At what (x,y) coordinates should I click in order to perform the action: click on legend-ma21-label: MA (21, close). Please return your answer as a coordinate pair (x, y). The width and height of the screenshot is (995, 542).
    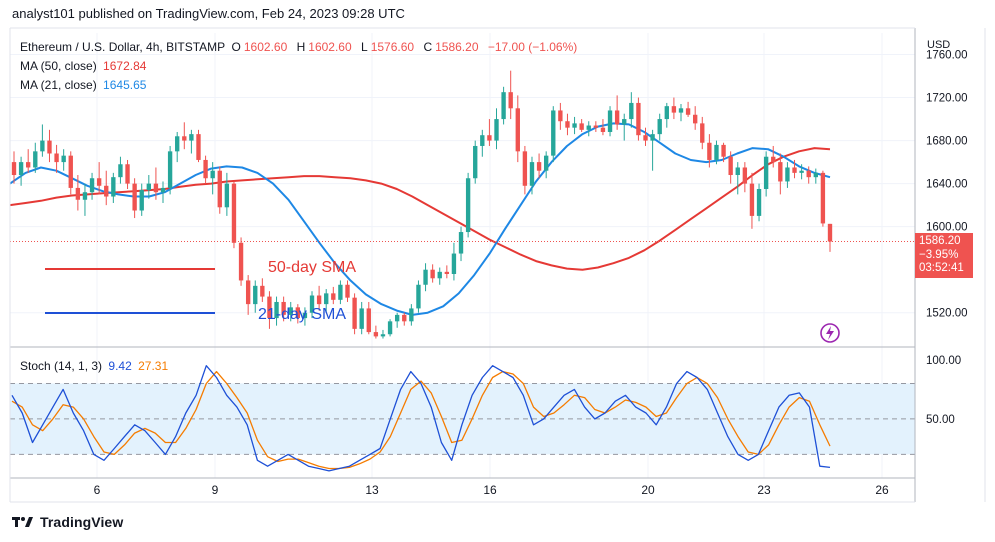
    Looking at the image, I should click on (58, 85).